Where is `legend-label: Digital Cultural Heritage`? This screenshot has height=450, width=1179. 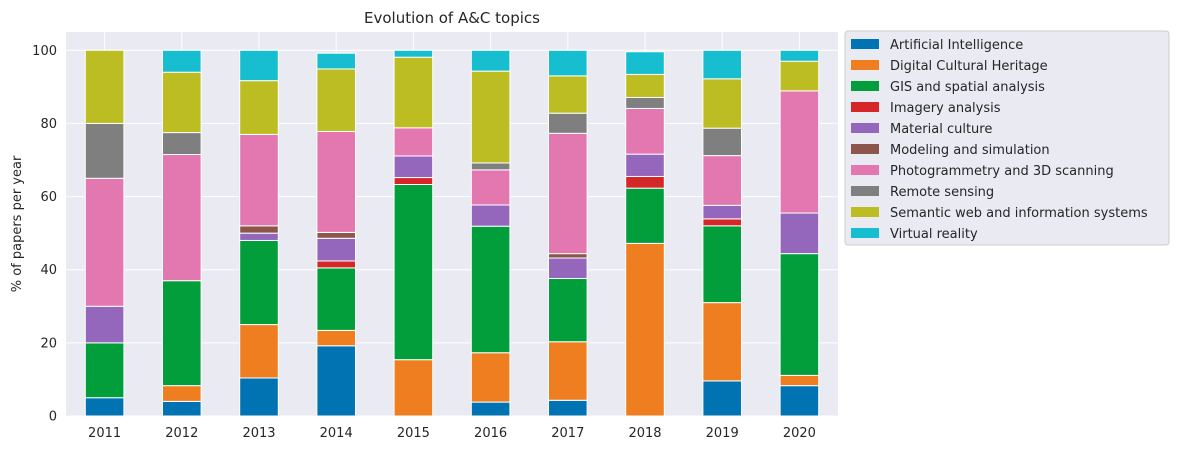
legend-label: Digital Cultural Heritage is located at coordinates (969, 66).